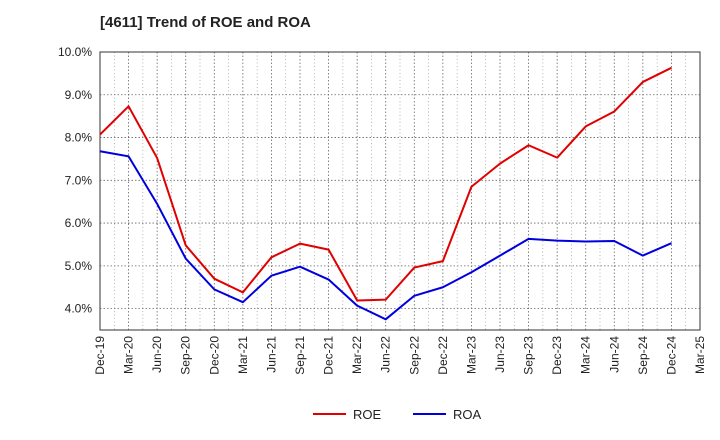  What do you see at coordinates (471, 355) in the screenshot?
I see `x-tick-label: Mar-23` at bounding box center [471, 355].